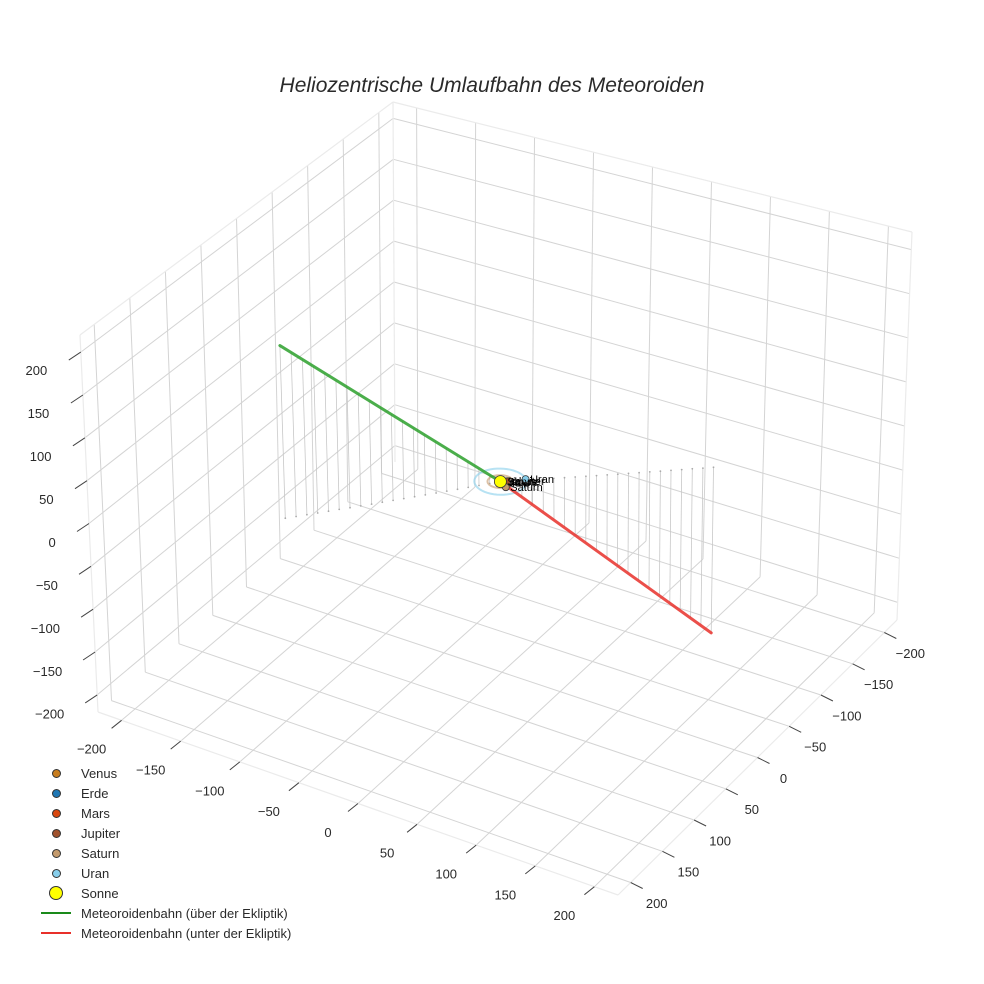 The width and height of the screenshot is (984, 984). Describe the element at coordinates (163, 913) in the screenshot. I see `legend-item: Meteoroidenbahn (über der Ekliptik)` at that location.